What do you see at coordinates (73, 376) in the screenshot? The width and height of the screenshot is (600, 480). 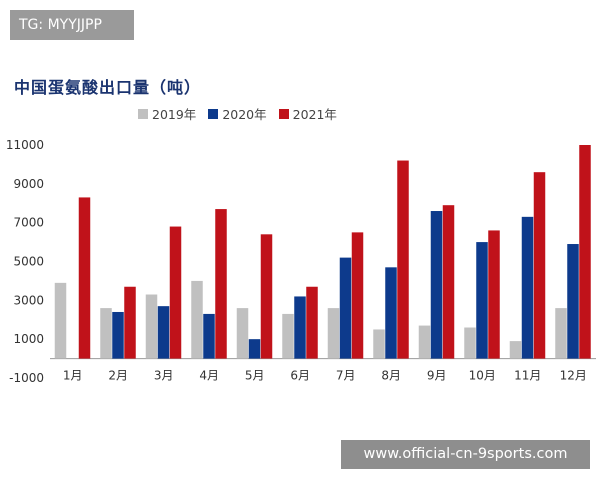 I see `x-tick-label: 1月` at bounding box center [73, 376].